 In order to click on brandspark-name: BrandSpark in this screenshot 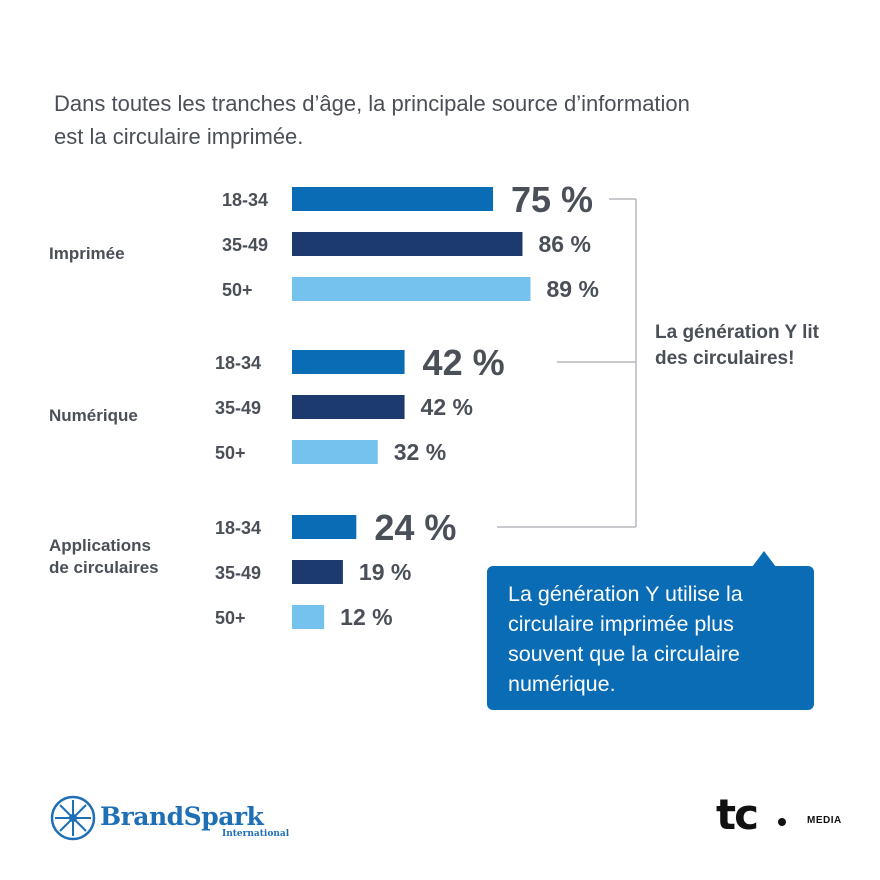, I will do `click(182, 816)`.